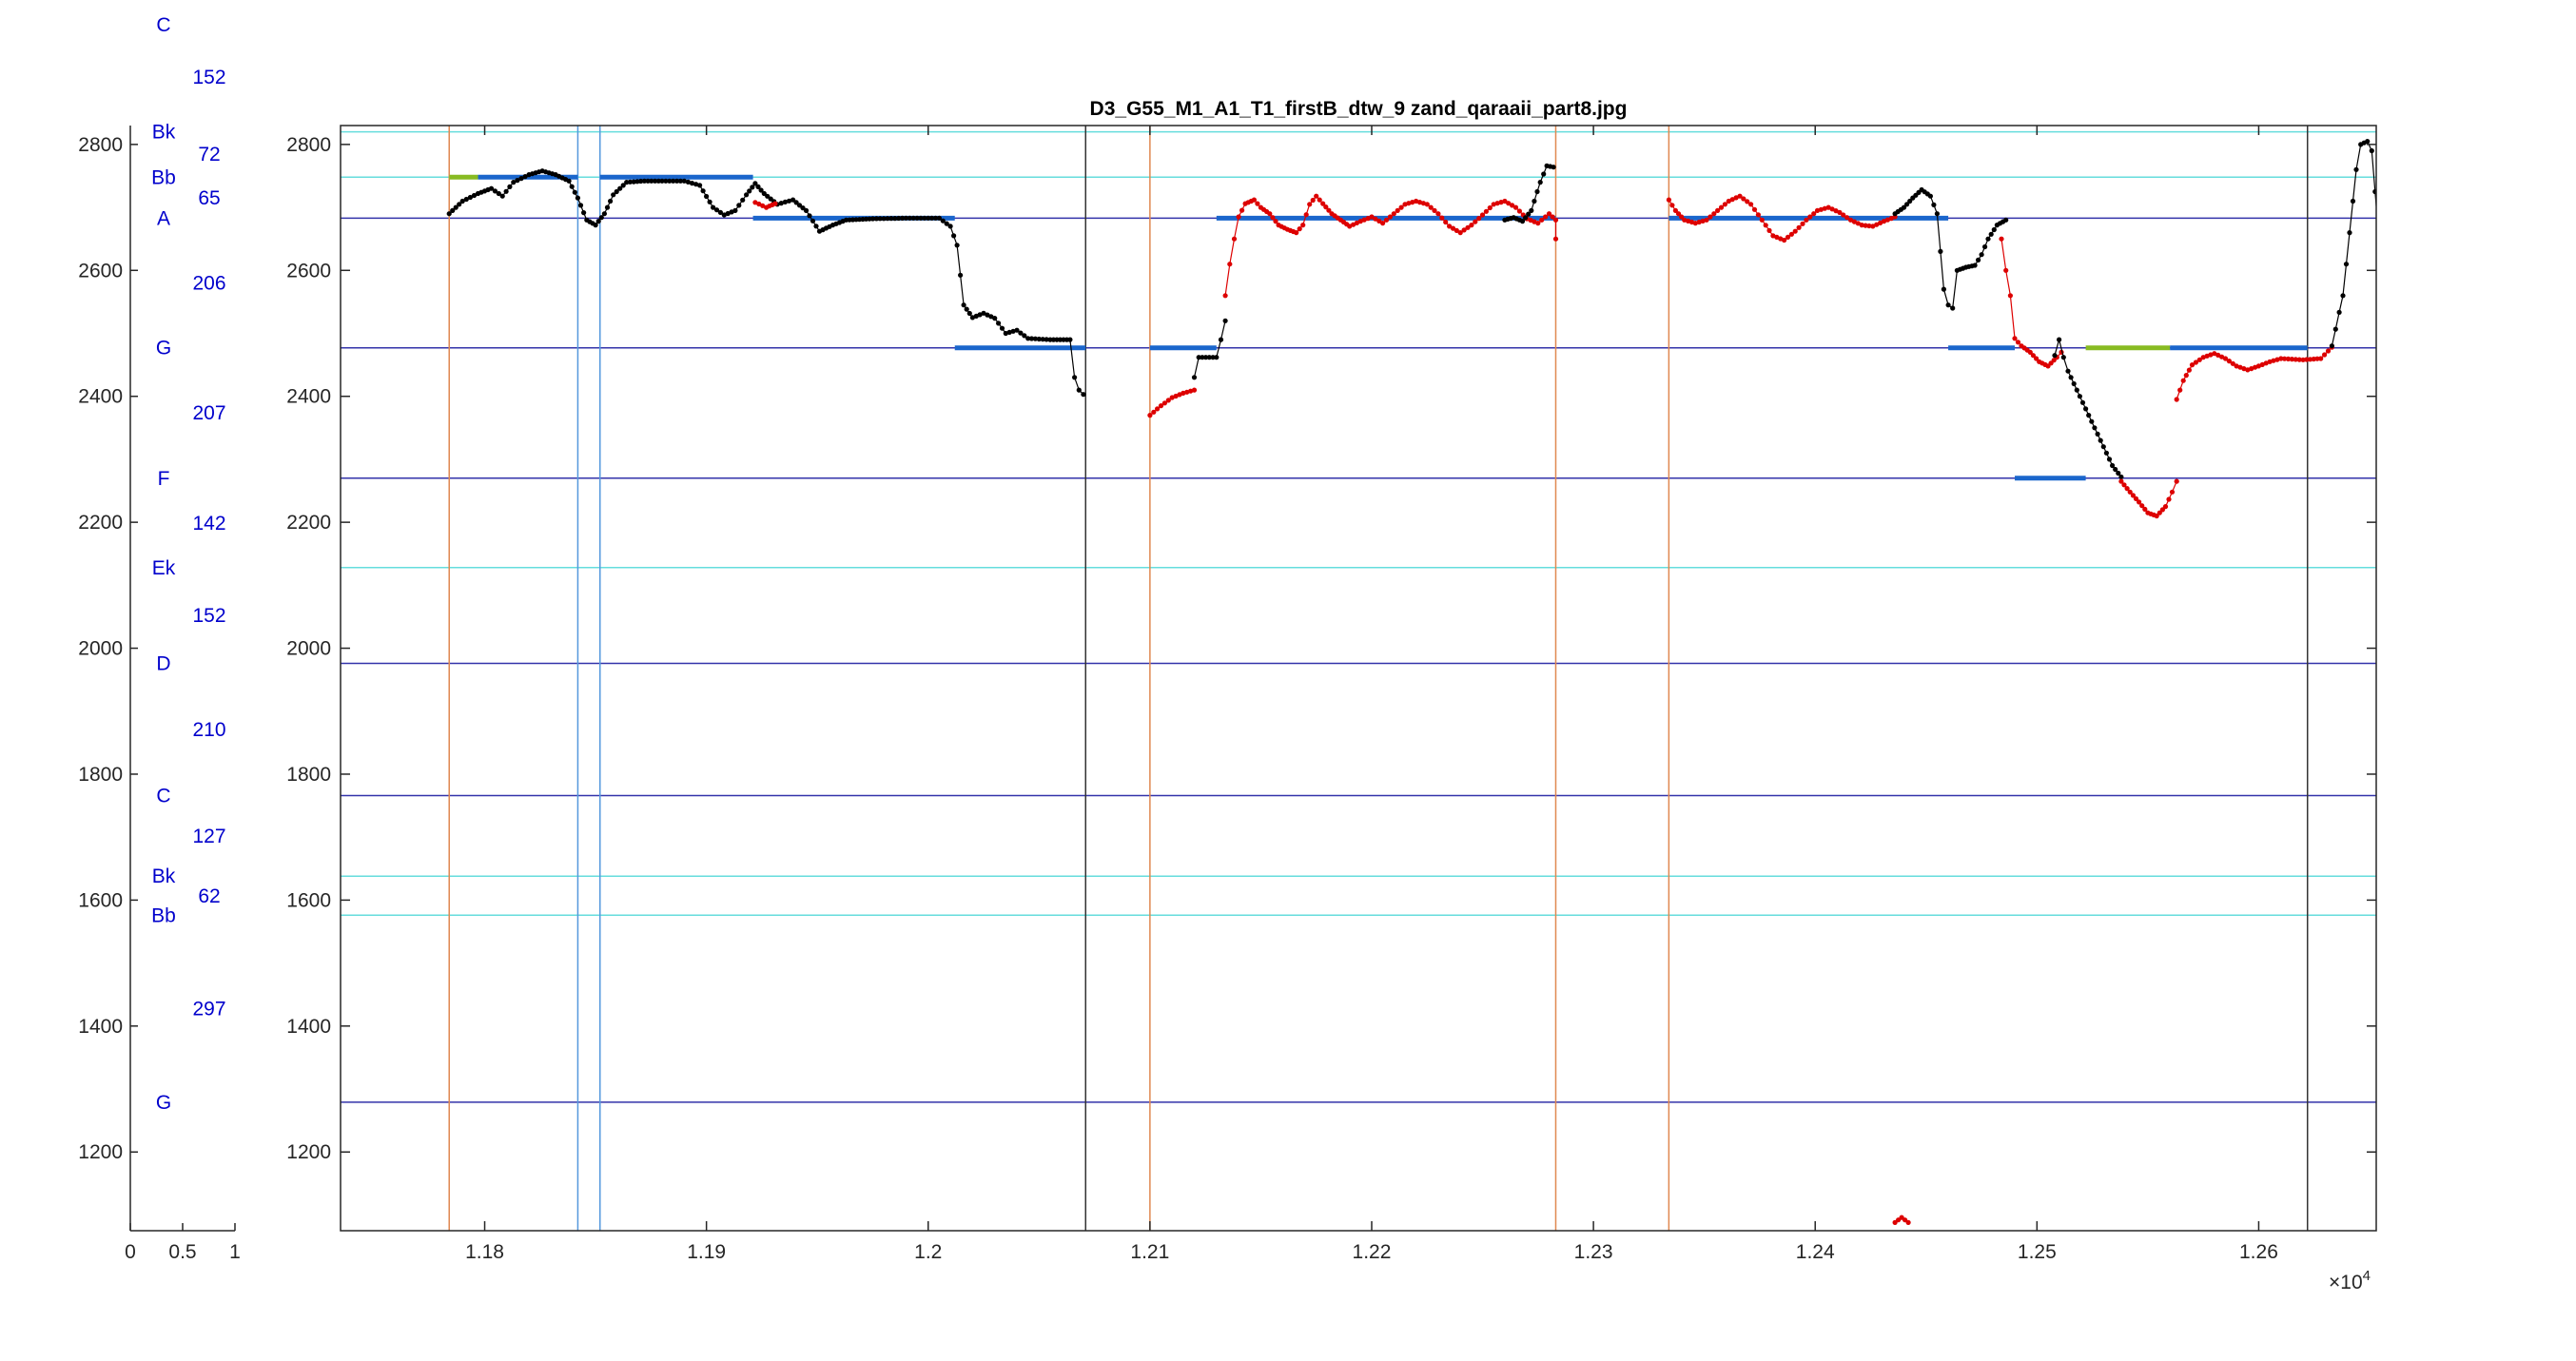 This screenshot has width=2576, height=1361. What do you see at coordinates (163, 564) in the screenshot?
I see `note-name-labels: C Bk Bb A G F Ek D C Bk Bb G` at bounding box center [163, 564].